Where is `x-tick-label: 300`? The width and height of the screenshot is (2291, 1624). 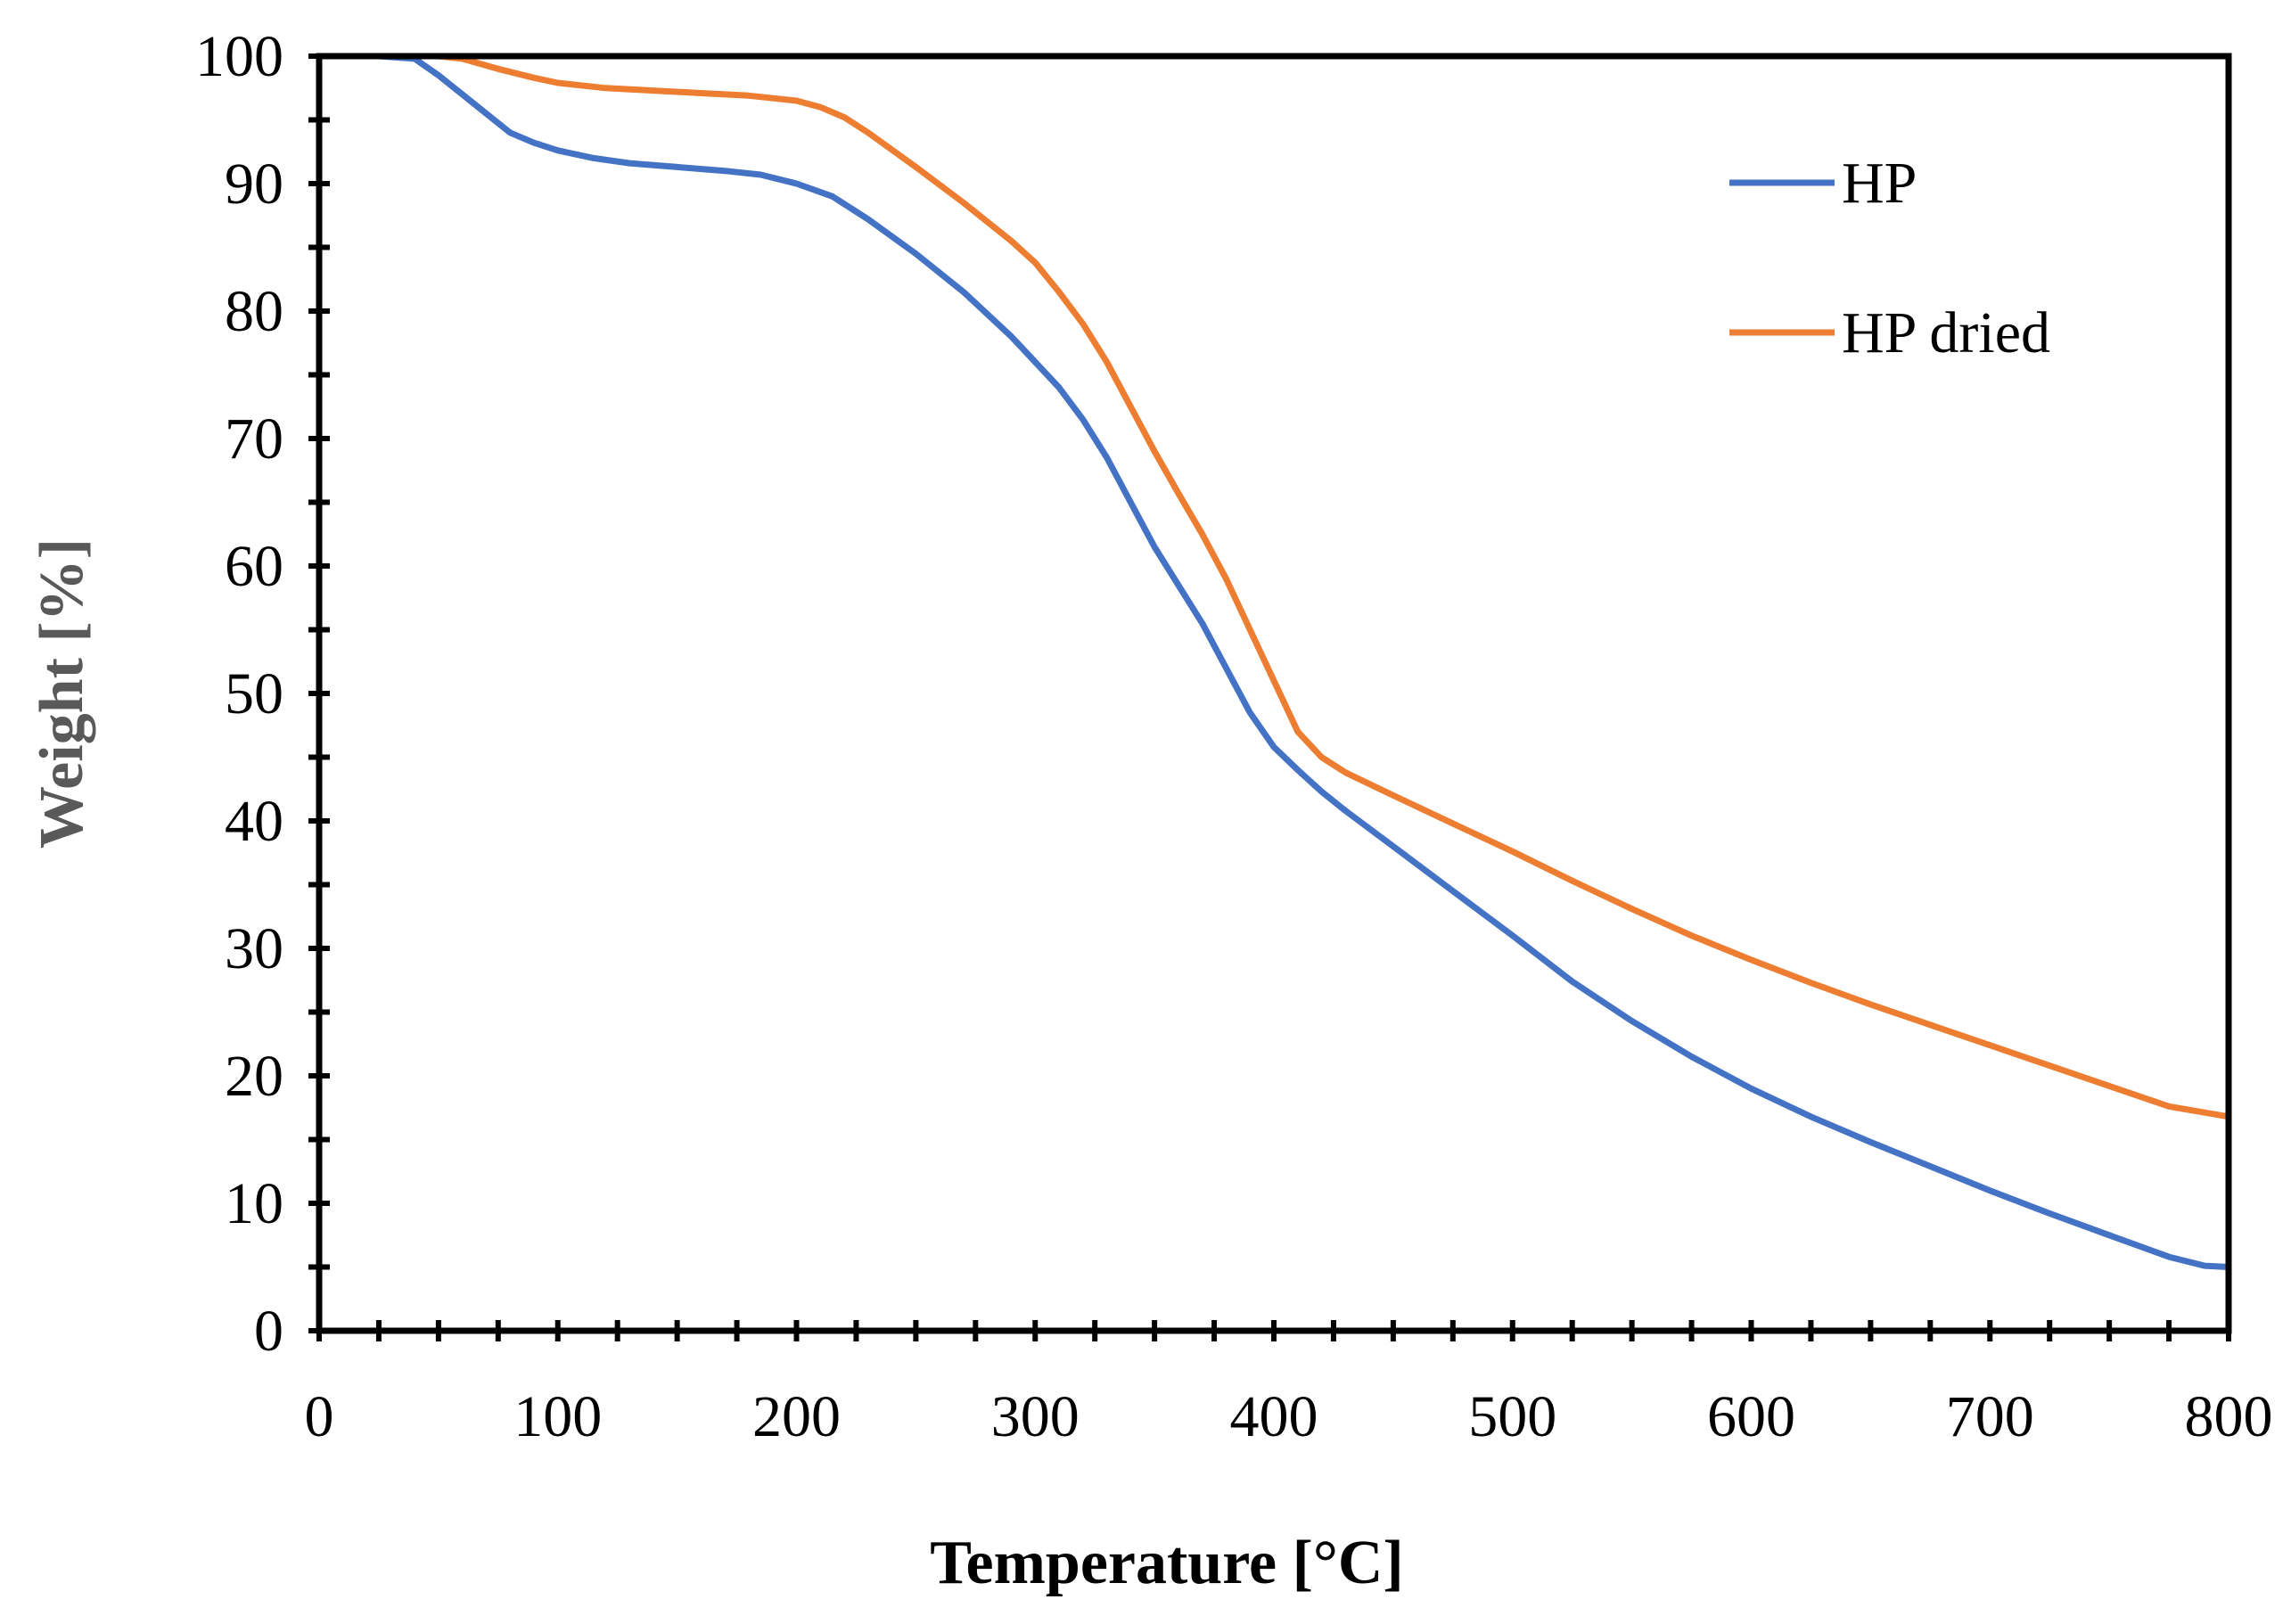
x-tick-label: 300 is located at coordinates (1036, 1416).